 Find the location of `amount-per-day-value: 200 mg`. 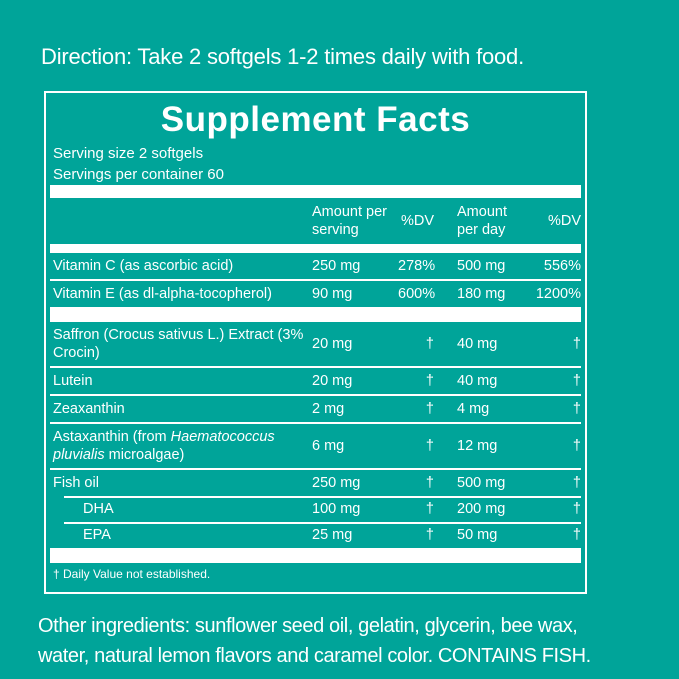

amount-per-day-value: 200 mg is located at coordinates (481, 509).